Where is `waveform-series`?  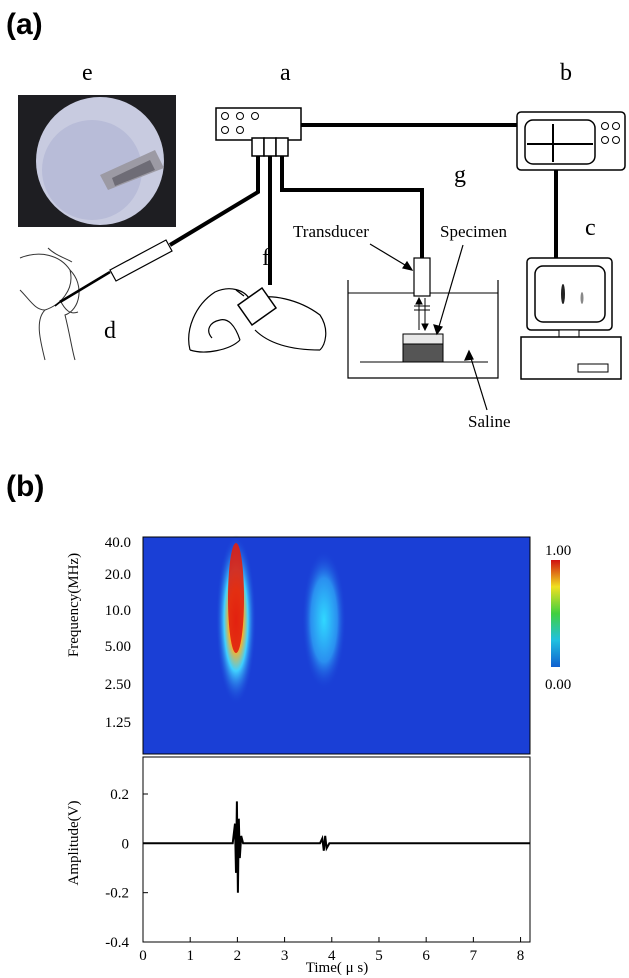
waveform-series is located at coordinates (336, 847).